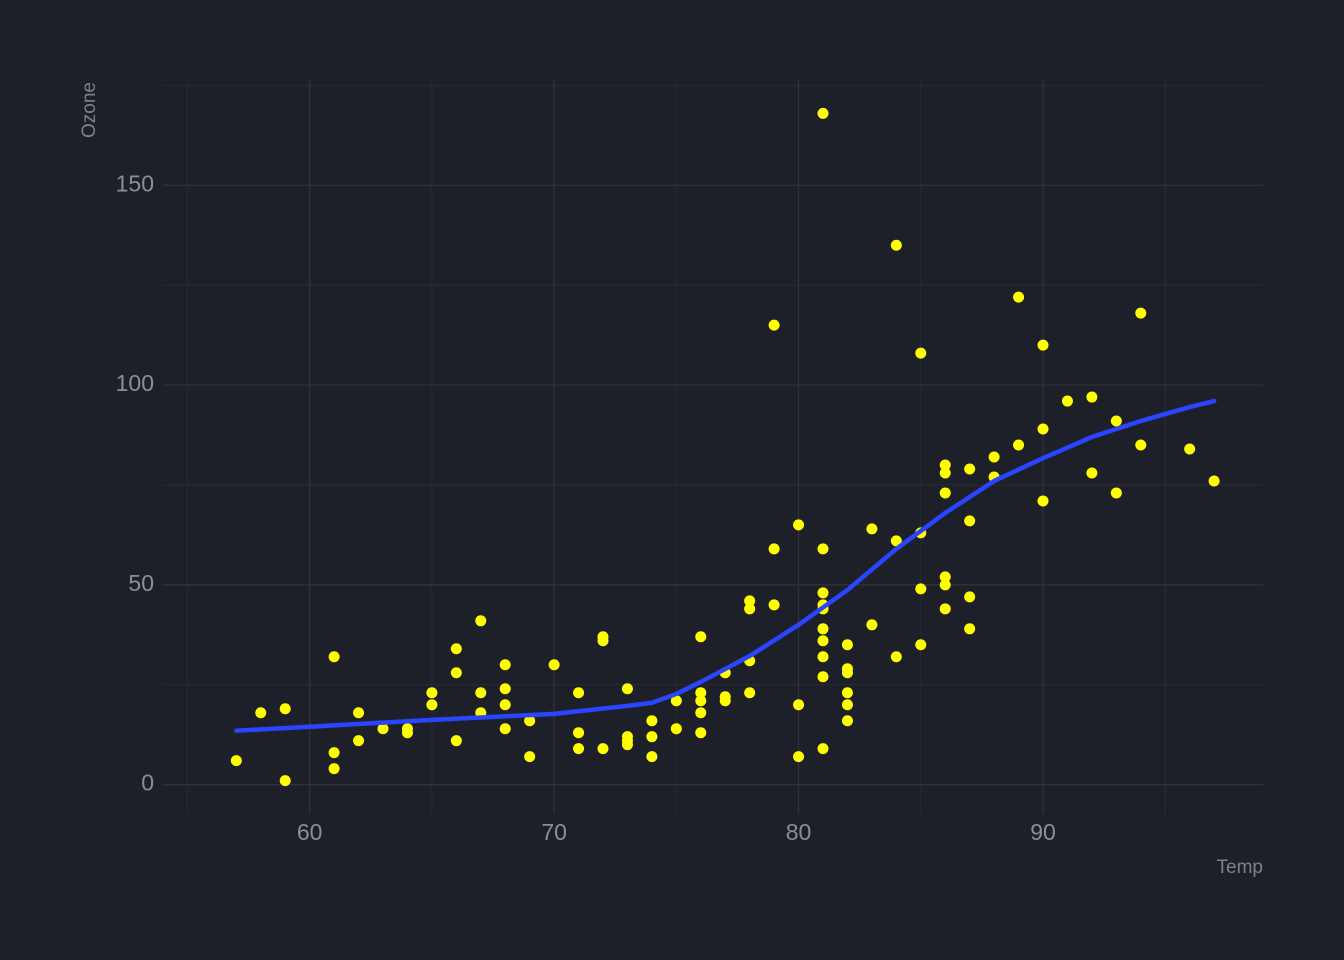  I want to click on x-tick-label: 90, so click(1043, 832).